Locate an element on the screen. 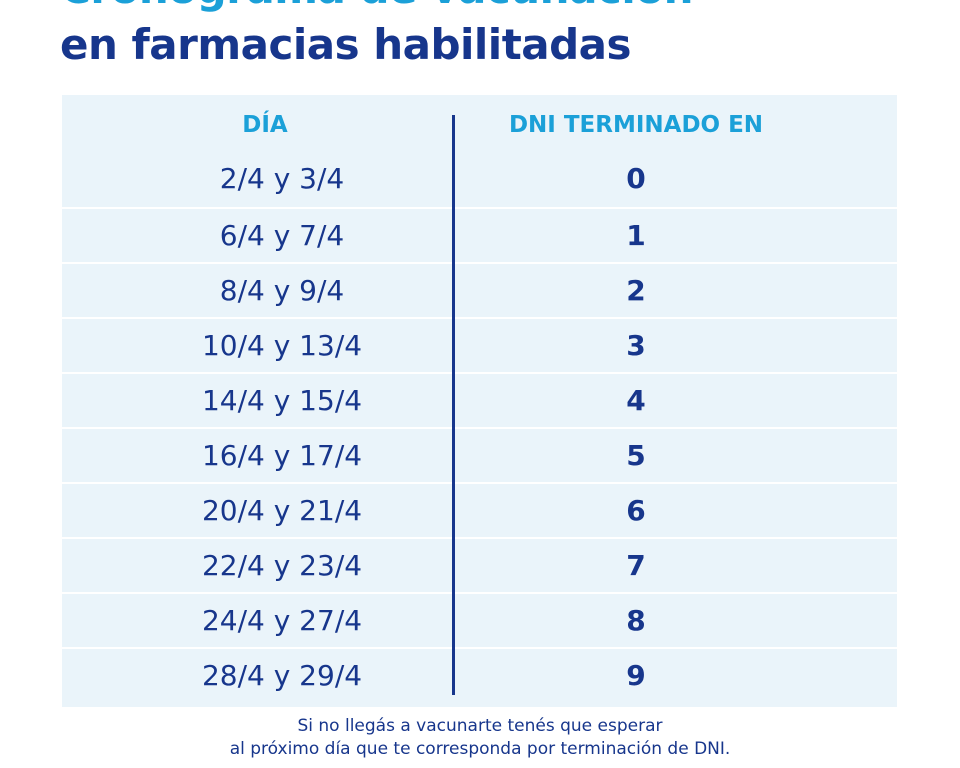  table-row: 20/4 y 21/4 6 is located at coordinates (479, 509).